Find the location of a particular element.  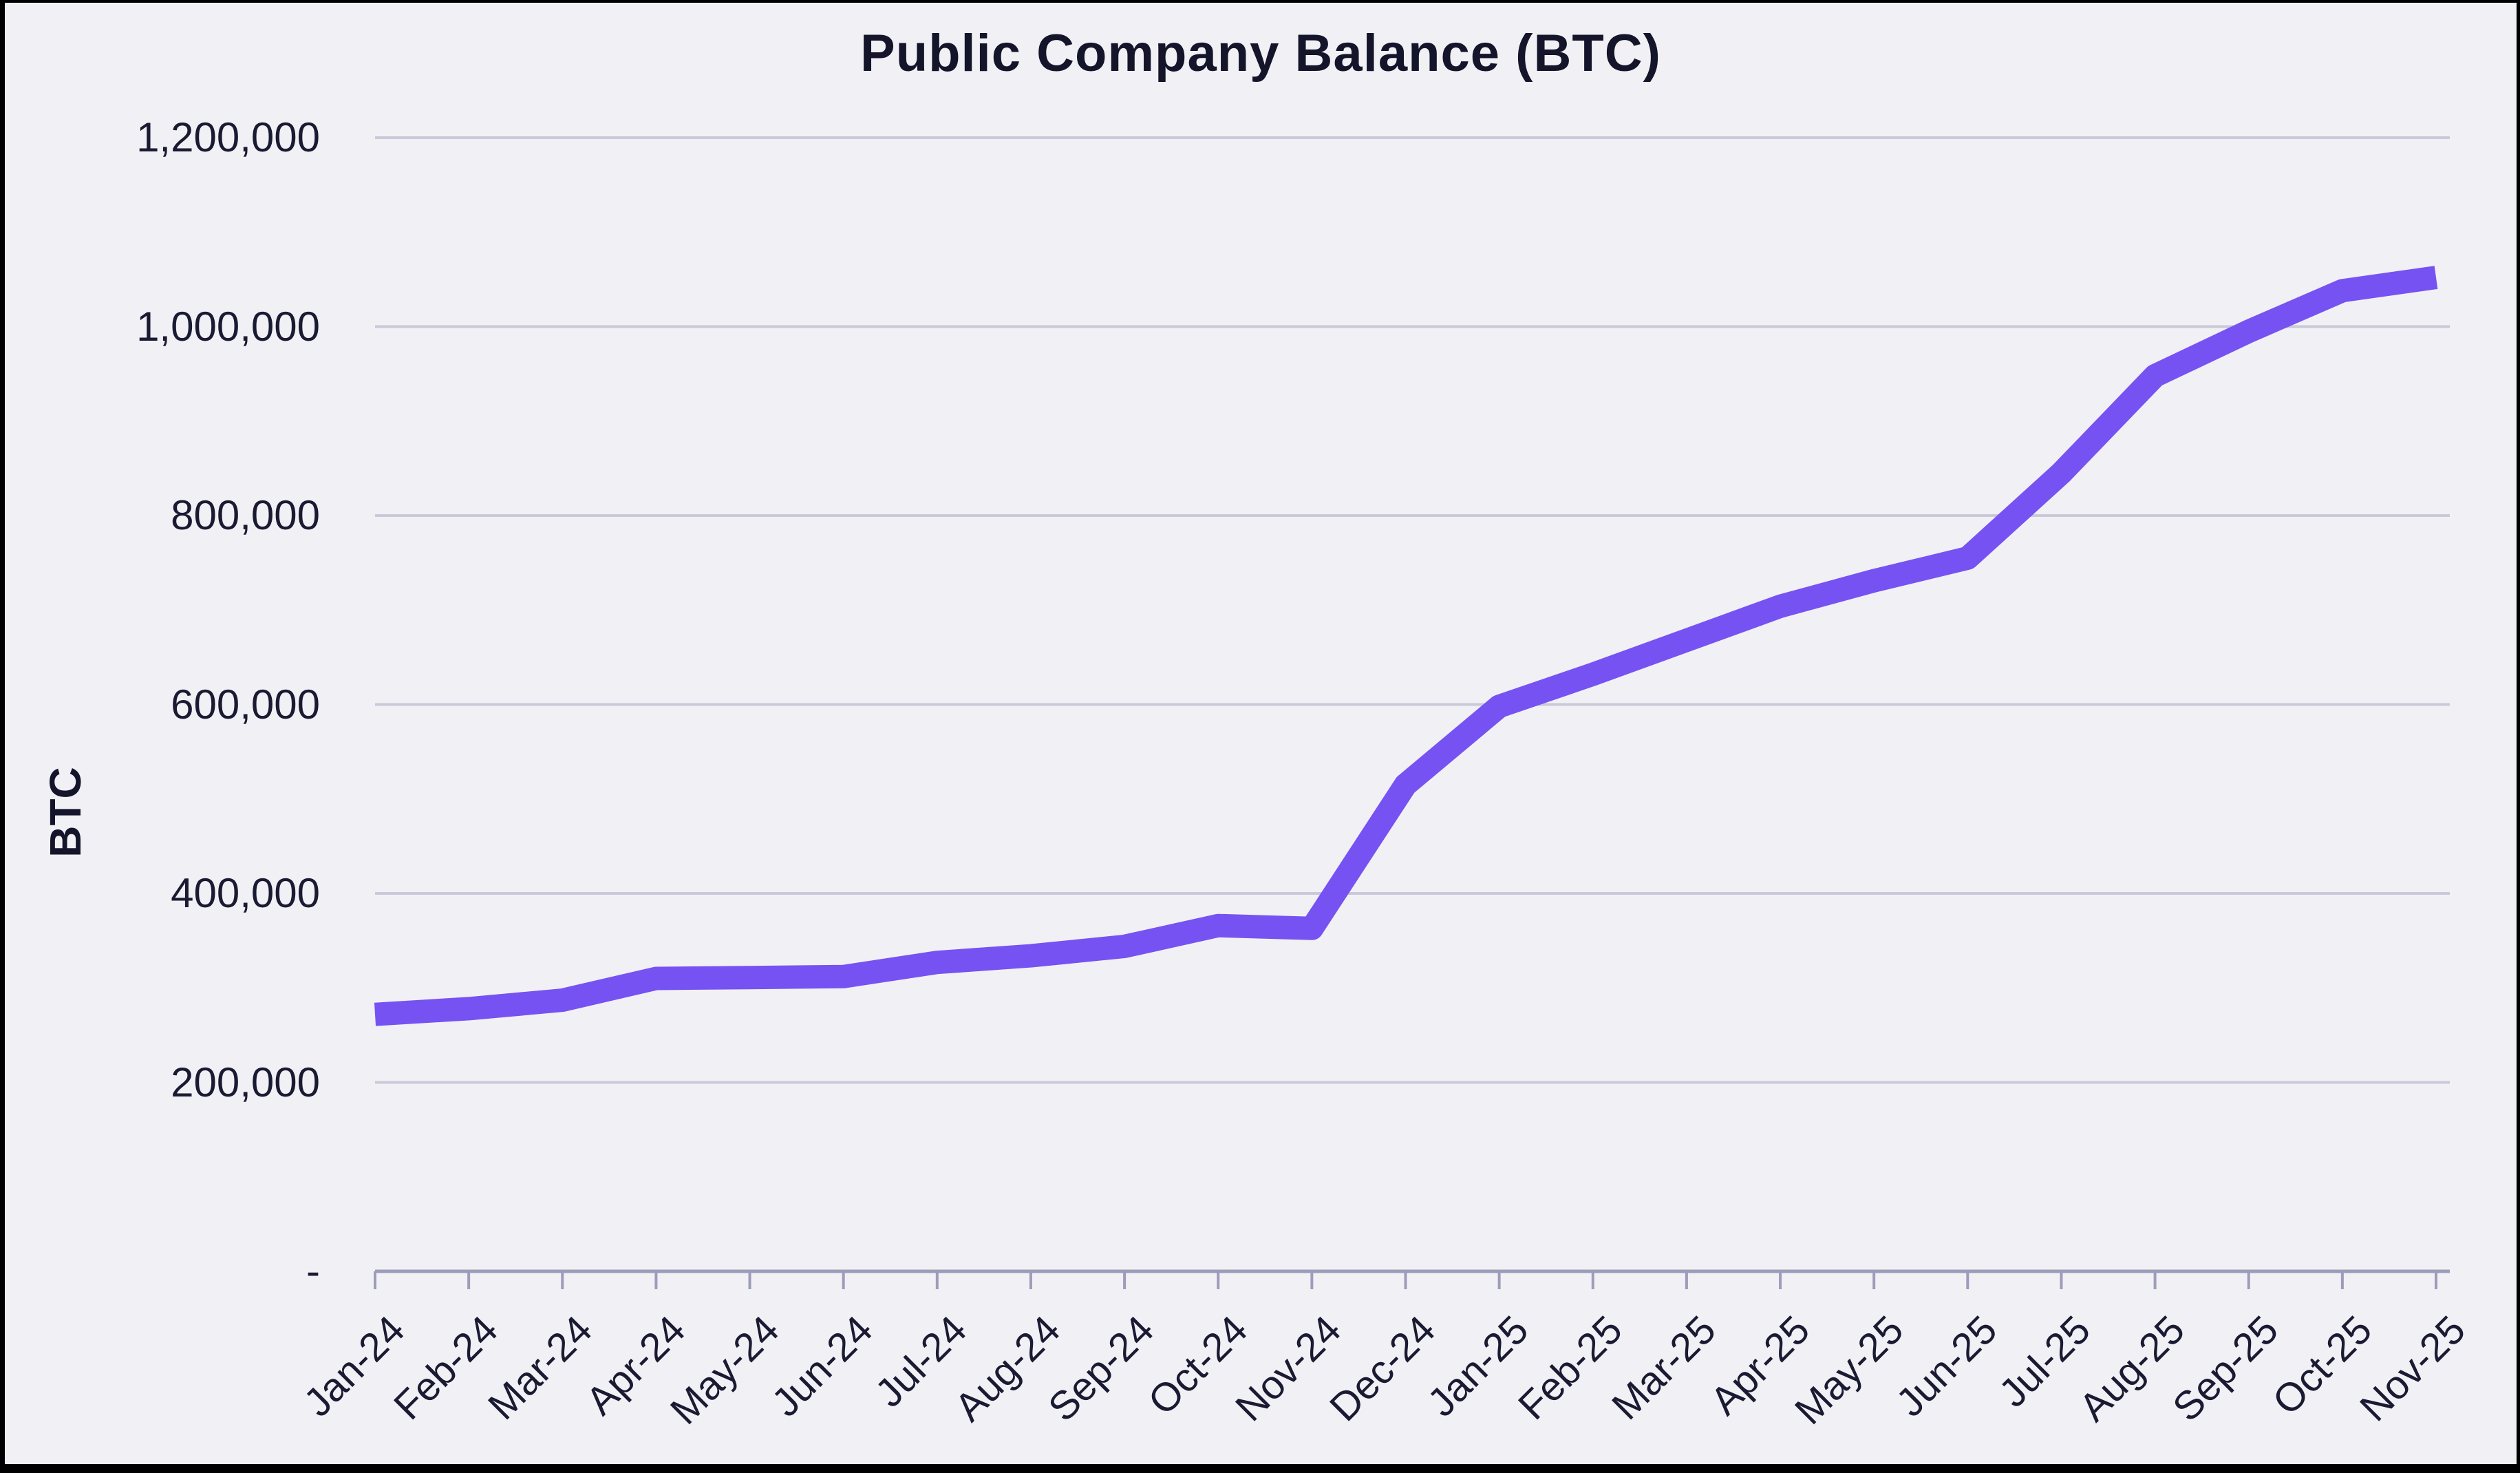

y-tick-label: 600,000 is located at coordinates (245, 704).